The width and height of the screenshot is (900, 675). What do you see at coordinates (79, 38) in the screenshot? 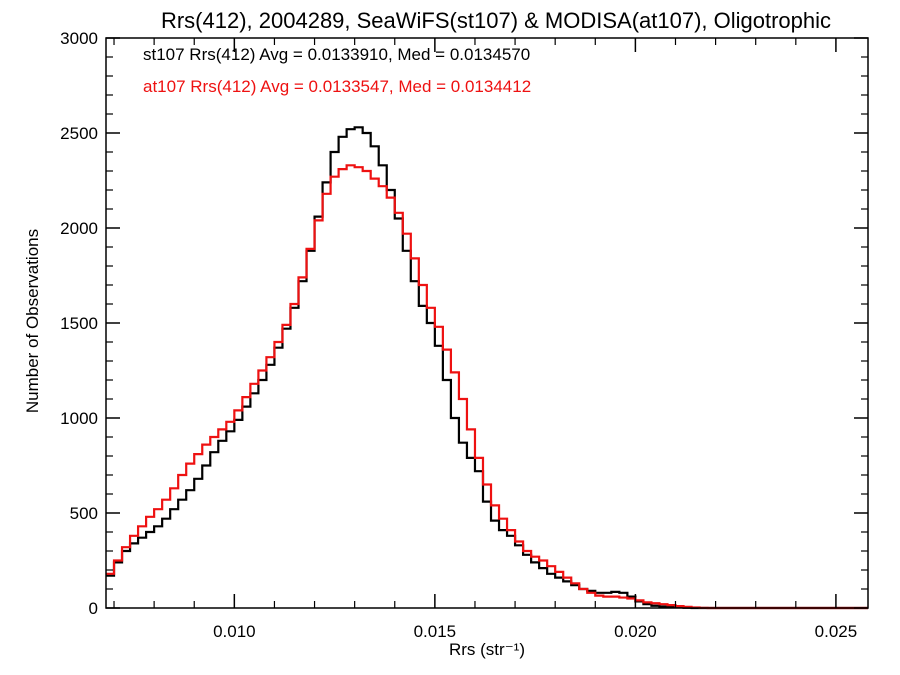
I see `y-tick-label: 3000` at bounding box center [79, 38].